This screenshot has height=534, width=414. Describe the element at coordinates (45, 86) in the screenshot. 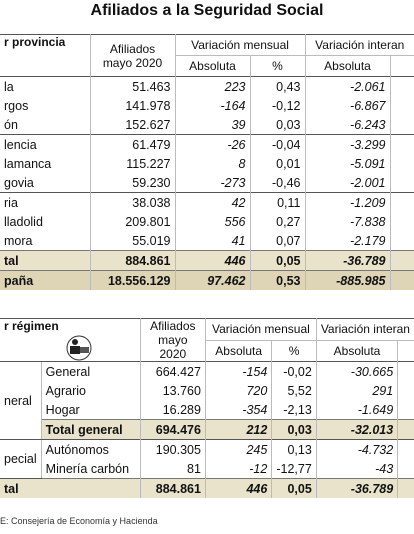

I see `row-label: la` at that location.